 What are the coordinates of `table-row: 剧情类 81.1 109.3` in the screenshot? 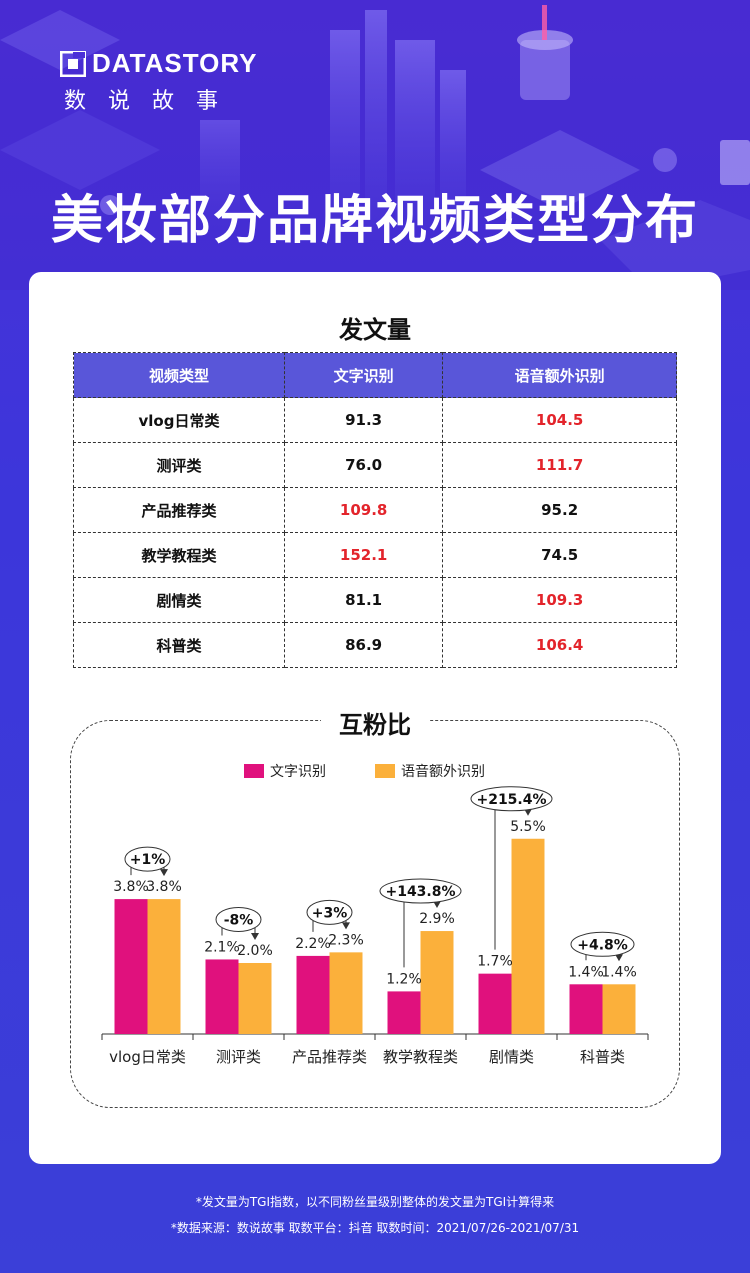 It's located at (375, 600).